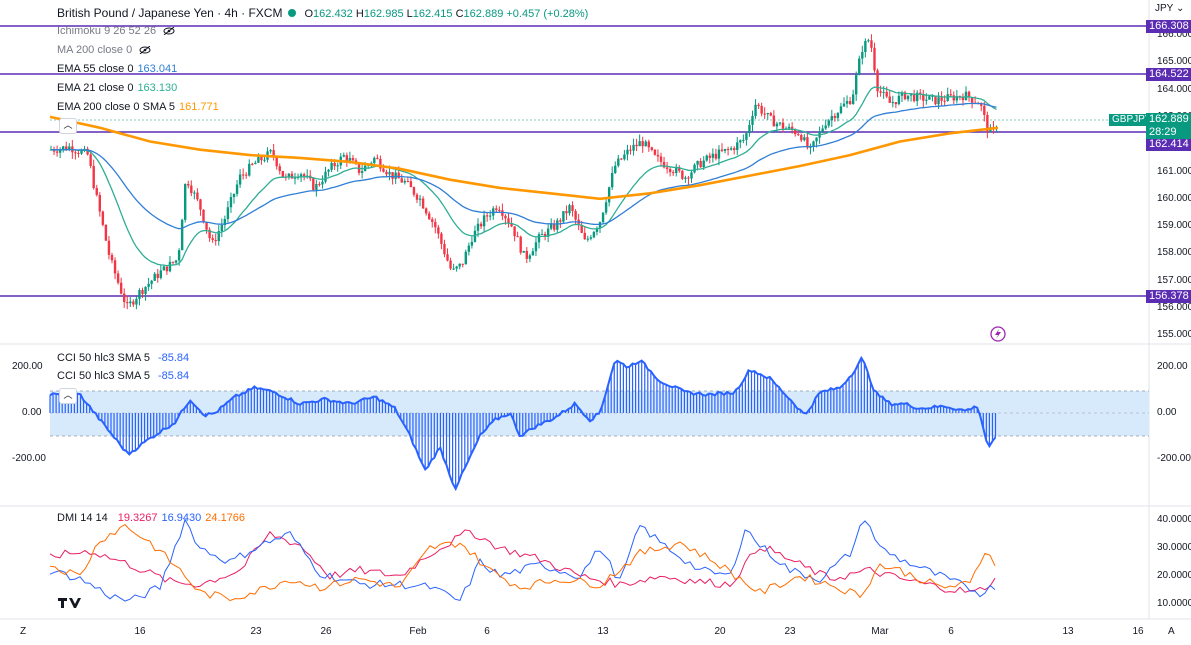 The image size is (1191, 645). Describe the element at coordinates (383, 14) in the screenshot. I see `high-value: 162.985` at that location.